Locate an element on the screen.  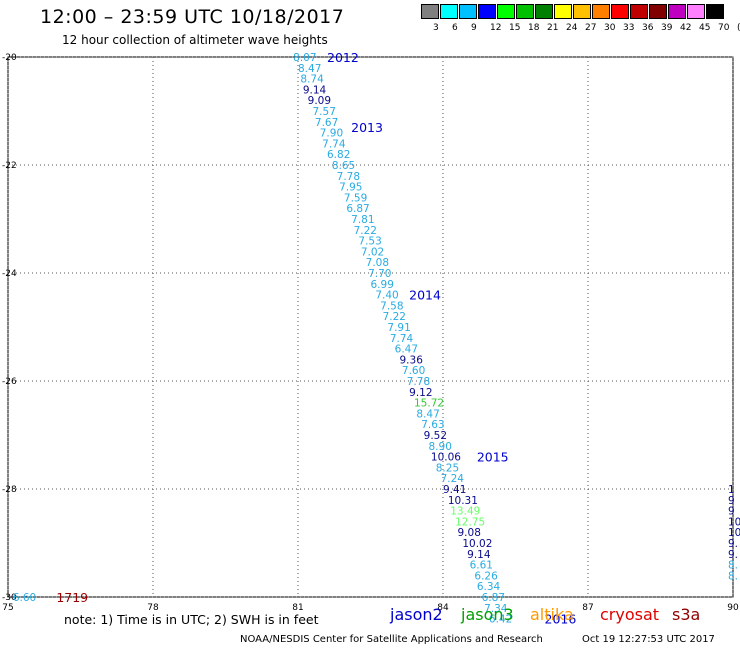
wave-height-point: 8.90 is located at coordinates (440, 447).